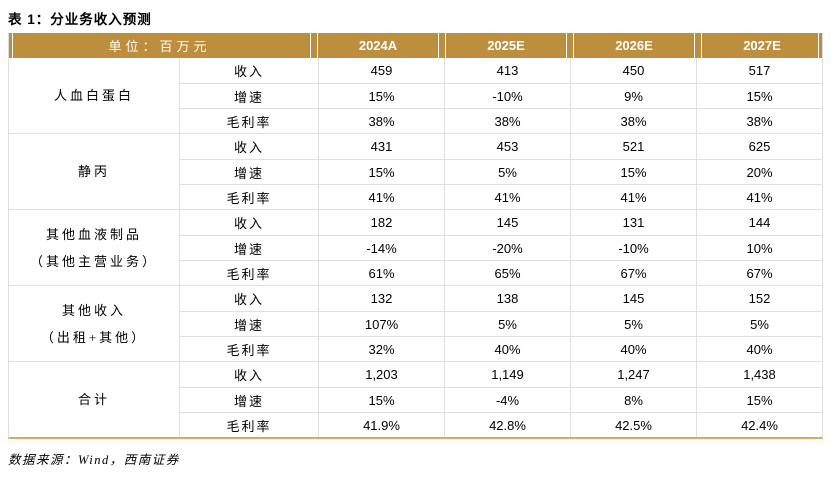  I want to click on value-cell: 145, so click(507, 222).